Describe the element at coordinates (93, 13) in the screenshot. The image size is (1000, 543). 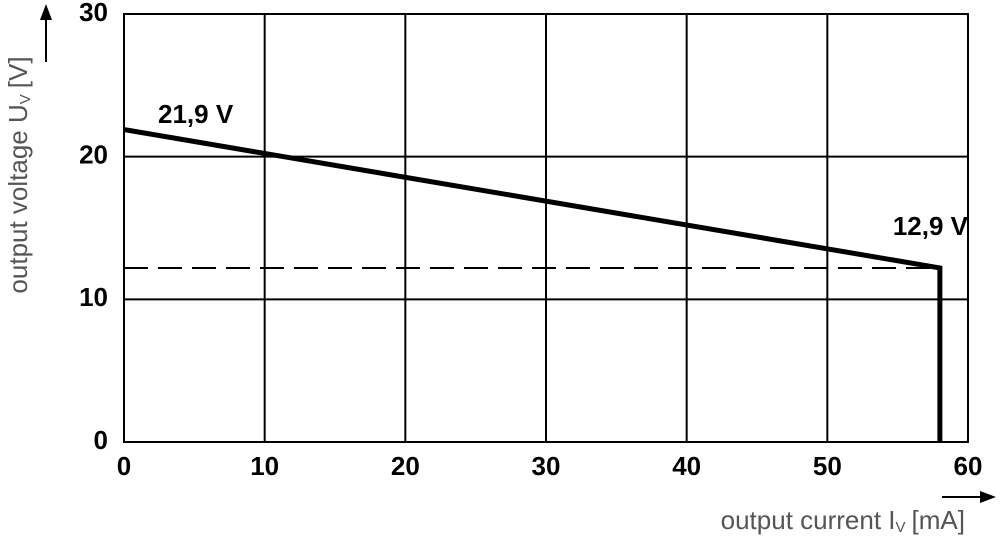
I see `y-tick-label: 30` at that location.